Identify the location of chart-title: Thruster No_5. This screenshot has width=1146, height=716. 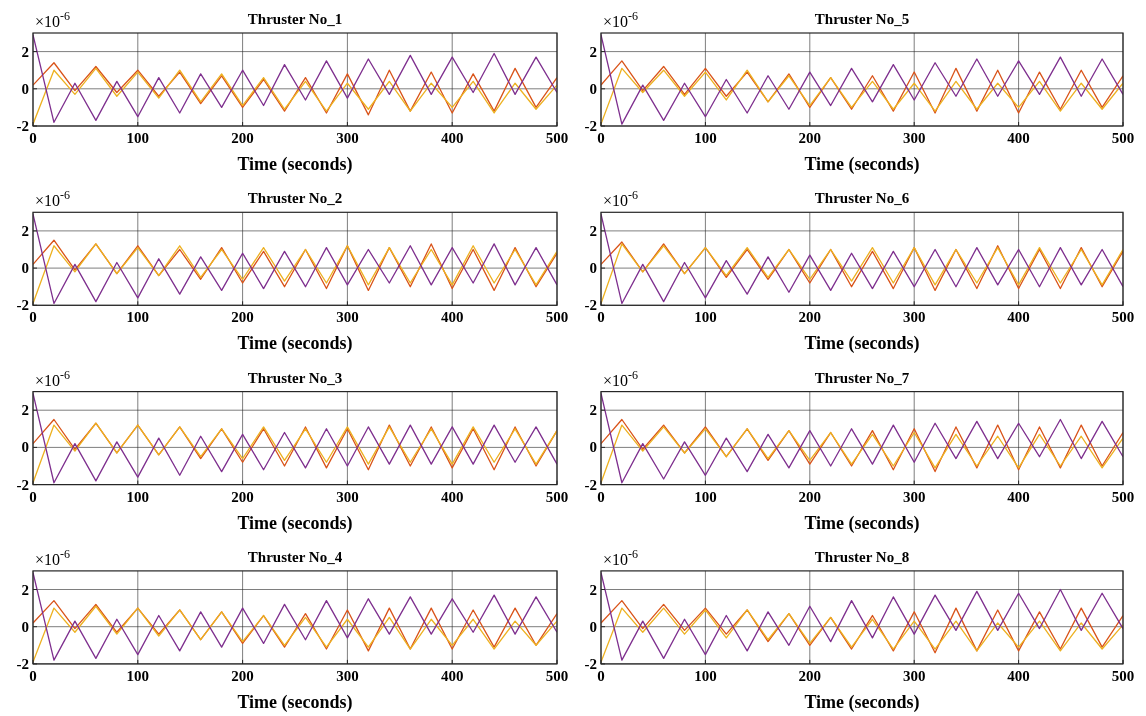
(862, 19).